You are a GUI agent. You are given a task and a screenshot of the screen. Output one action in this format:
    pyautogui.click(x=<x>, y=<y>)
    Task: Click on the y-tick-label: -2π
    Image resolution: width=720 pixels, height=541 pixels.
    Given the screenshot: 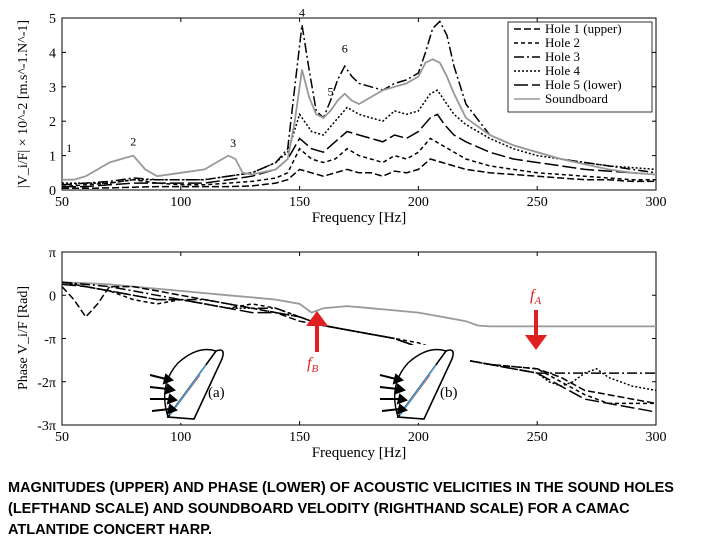 What is the action you would take?
    pyautogui.click(x=46, y=383)
    